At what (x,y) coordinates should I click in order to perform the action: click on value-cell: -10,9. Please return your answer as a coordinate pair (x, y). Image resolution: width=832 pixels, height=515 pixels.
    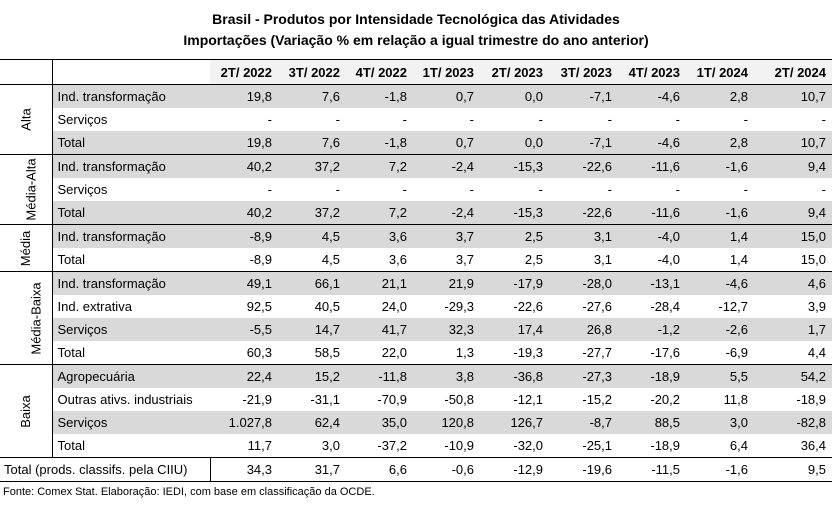
    Looking at the image, I should click on (459, 445).